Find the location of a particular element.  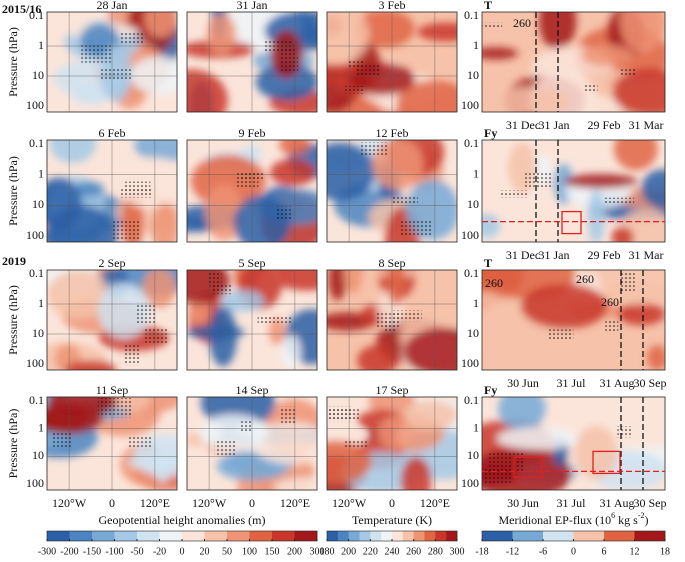

colorbar-tick-label: 200 is located at coordinates (348, 551).